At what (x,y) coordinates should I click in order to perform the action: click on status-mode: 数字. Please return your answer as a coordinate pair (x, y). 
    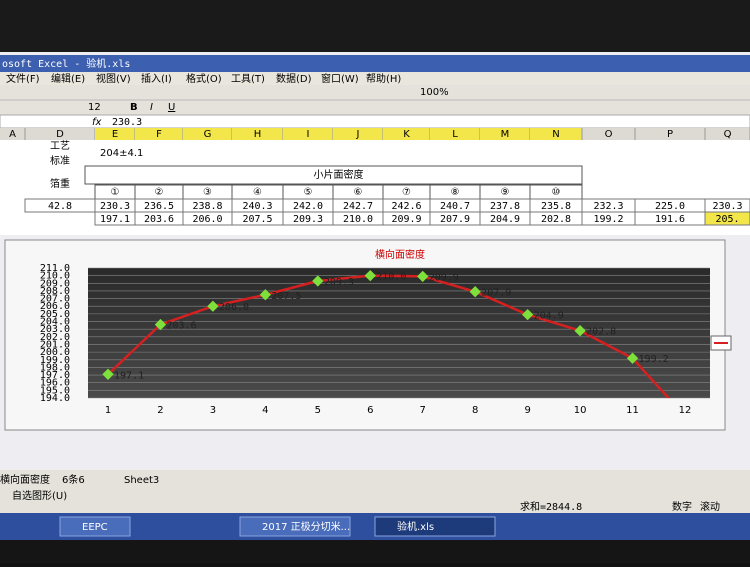
    Looking at the image, I should click on (682, 506).